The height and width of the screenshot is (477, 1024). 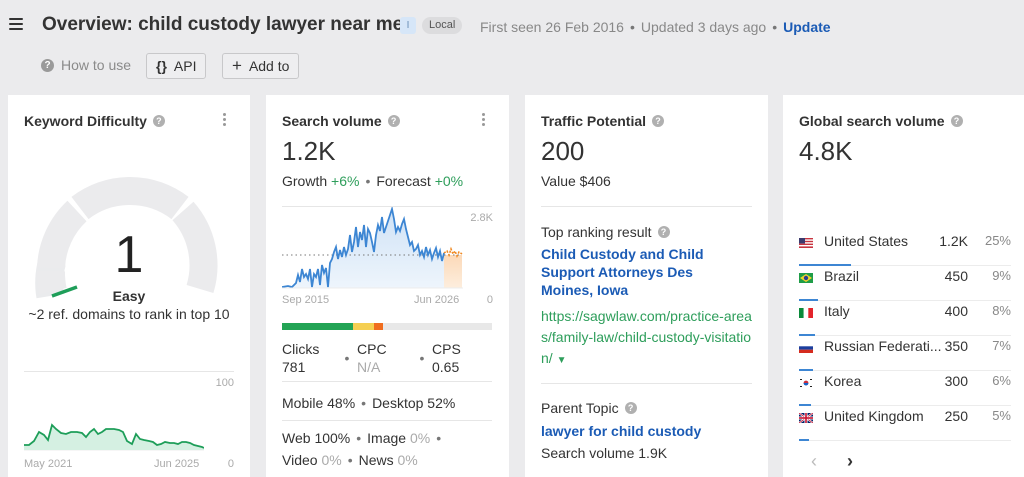 I want to click on clicks-distribution-bar, so click(x=387, y=326).